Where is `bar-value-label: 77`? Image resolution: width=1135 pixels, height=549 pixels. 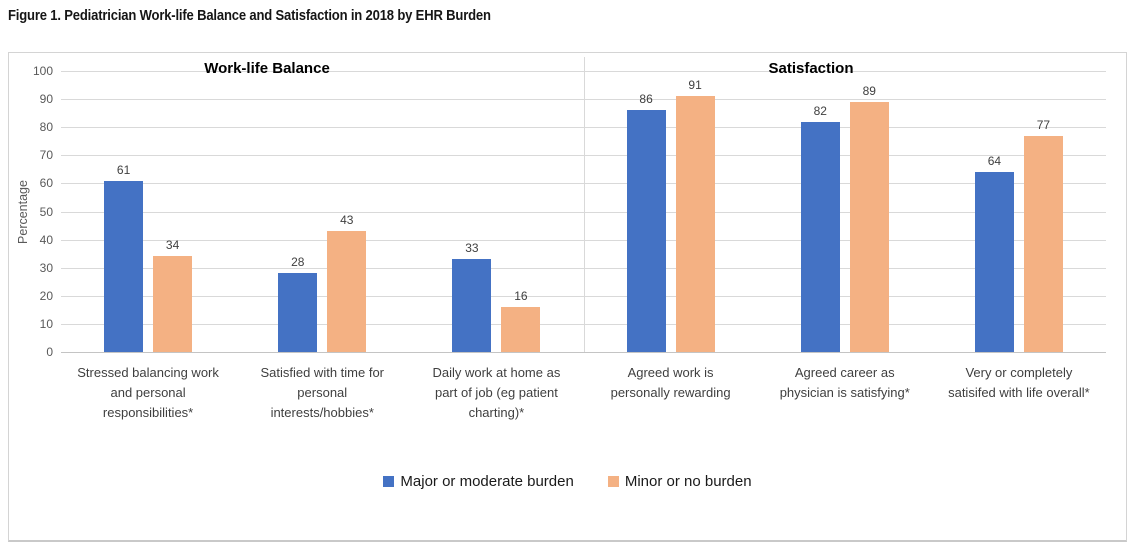
bar-value-label: 77 is located at coordinates (1043, 124).